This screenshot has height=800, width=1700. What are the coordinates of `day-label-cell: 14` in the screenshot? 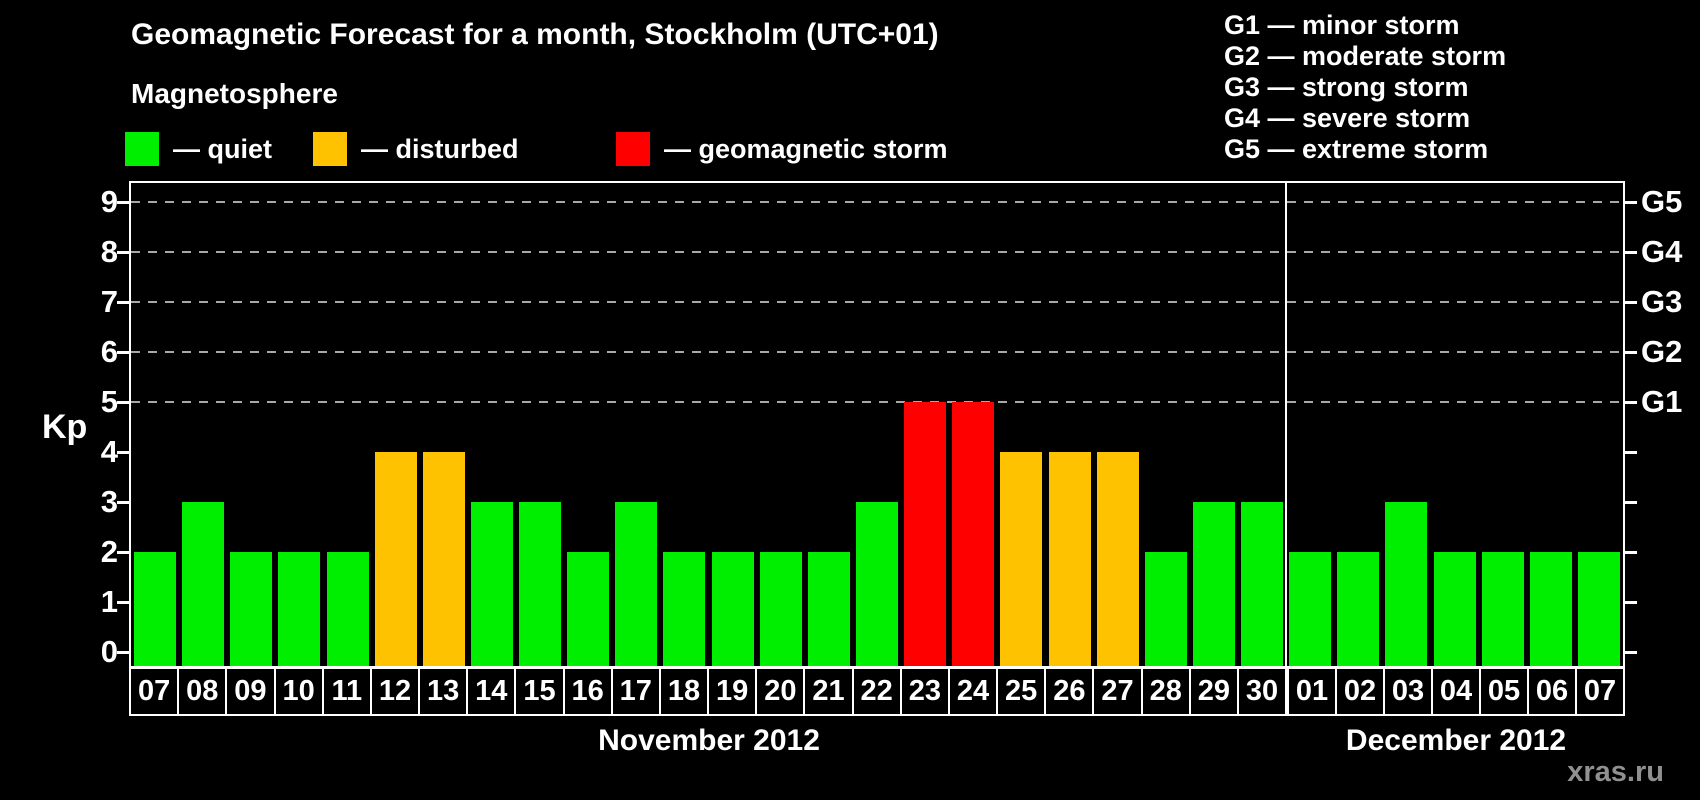 It's located at (490, 691).